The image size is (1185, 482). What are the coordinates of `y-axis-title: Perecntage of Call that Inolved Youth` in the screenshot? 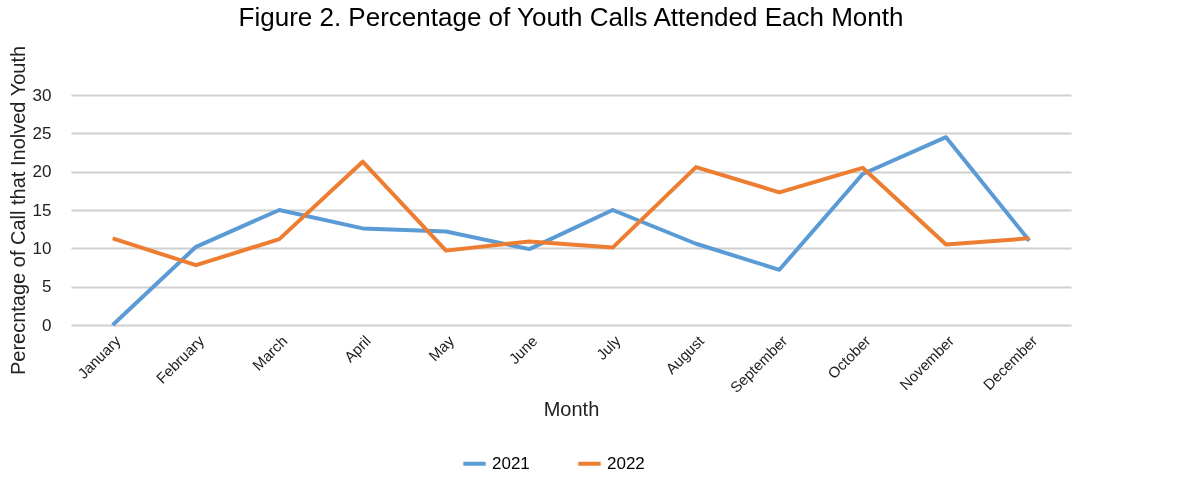 It's located at (17, 210).